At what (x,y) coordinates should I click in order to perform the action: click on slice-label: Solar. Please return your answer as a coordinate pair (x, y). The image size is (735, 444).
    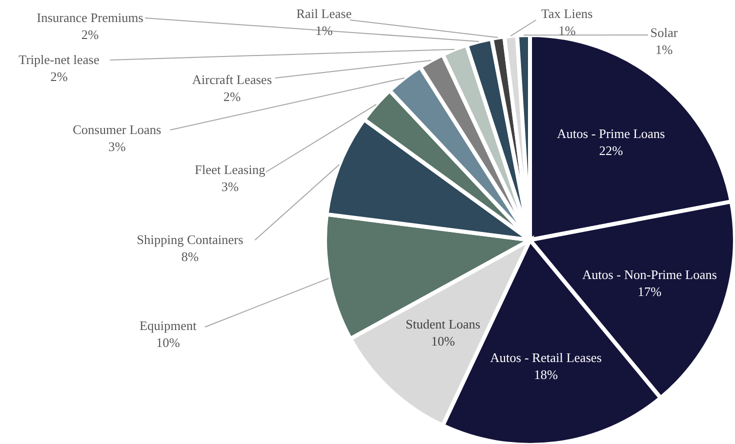
    Looking at the image, I should click on (664, 32).